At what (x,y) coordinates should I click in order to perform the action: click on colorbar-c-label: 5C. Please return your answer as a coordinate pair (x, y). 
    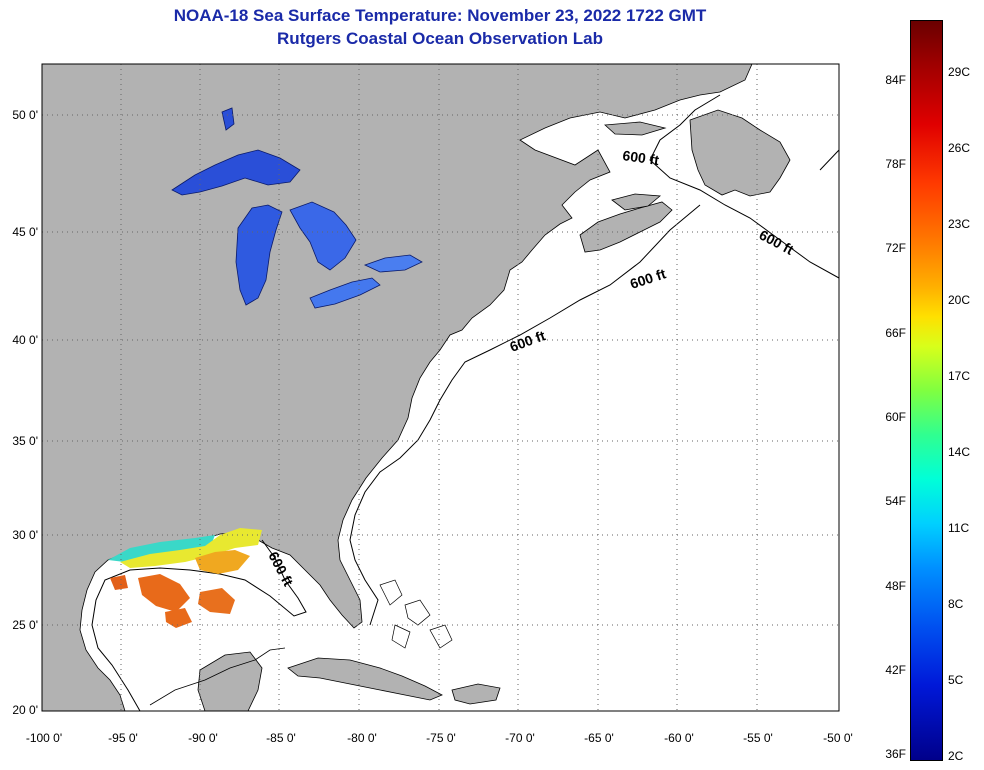
    Looking at the image, I should click on (956, 680).